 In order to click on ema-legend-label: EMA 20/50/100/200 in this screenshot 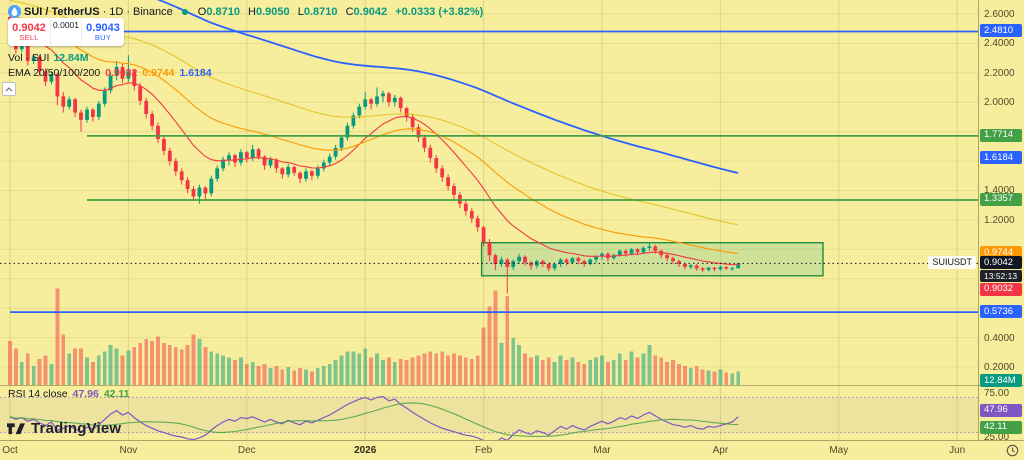, I will do `click(54, 73)`.